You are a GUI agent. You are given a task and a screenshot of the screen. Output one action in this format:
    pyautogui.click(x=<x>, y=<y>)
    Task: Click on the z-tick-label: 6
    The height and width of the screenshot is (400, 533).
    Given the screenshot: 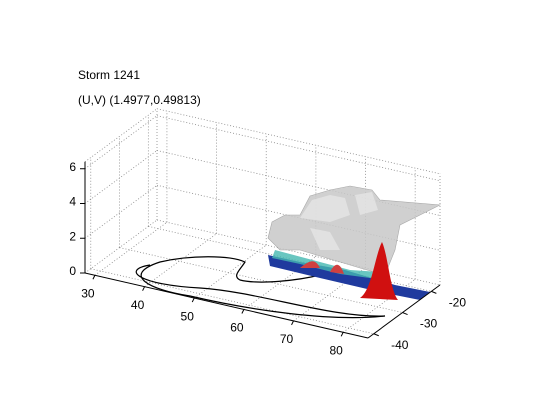 What is the action you would take?
    pyautogui.click(x=72, y=167)
    